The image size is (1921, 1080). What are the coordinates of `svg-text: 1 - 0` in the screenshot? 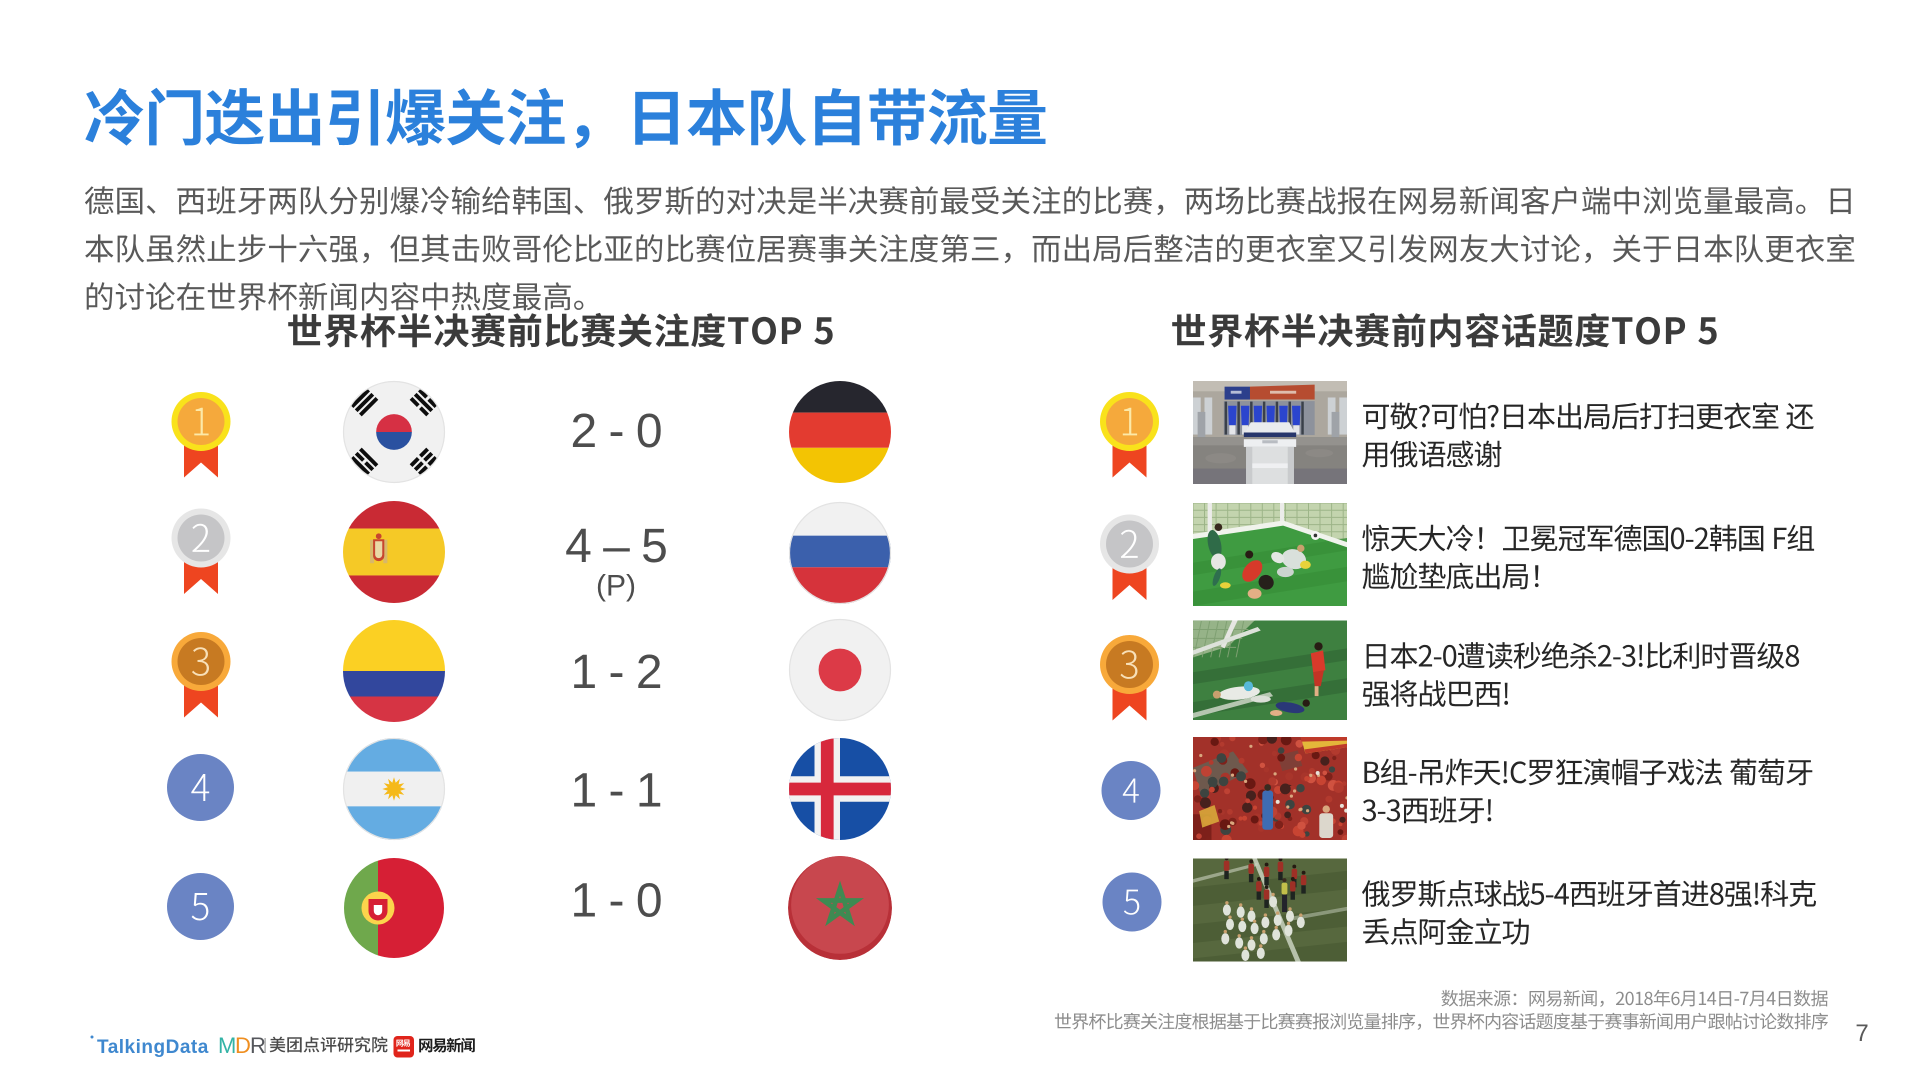 It's located at (615, 901).